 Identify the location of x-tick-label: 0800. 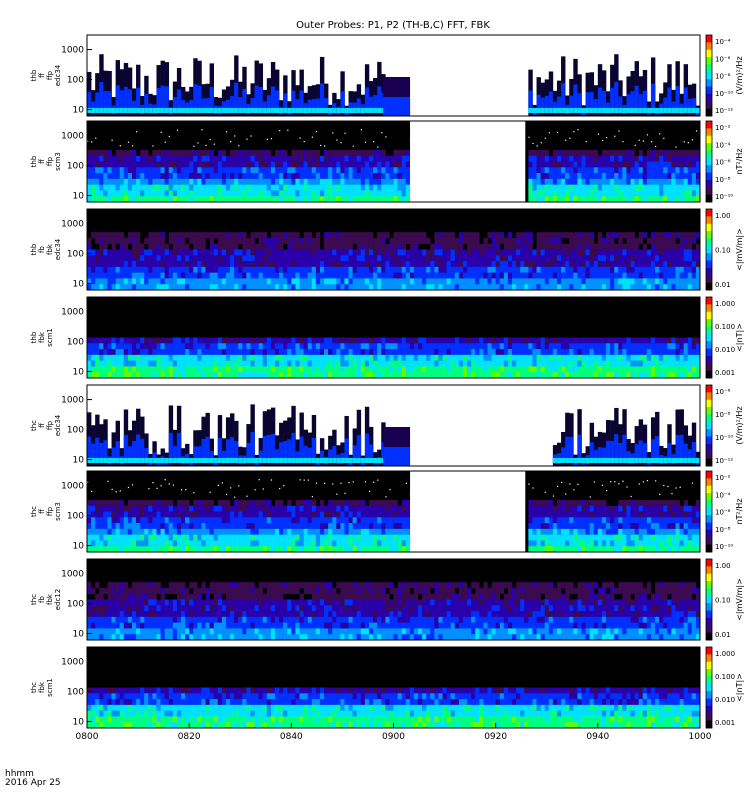
(87, 737).